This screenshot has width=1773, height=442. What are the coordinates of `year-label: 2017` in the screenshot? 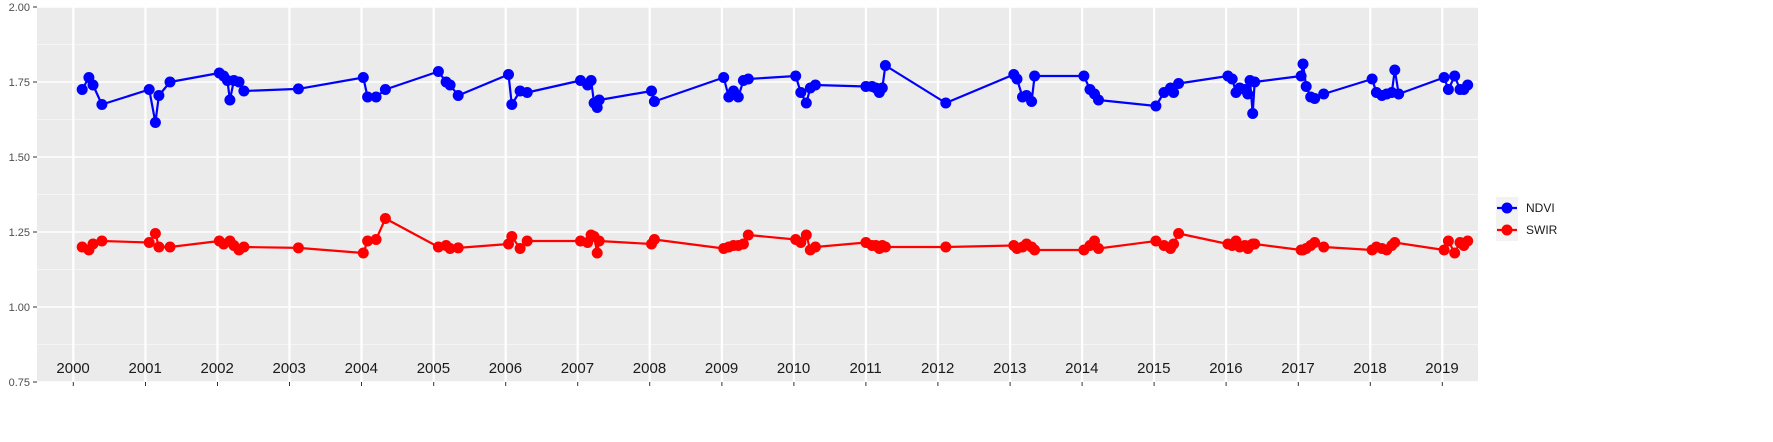 It's located at (1297, 368).